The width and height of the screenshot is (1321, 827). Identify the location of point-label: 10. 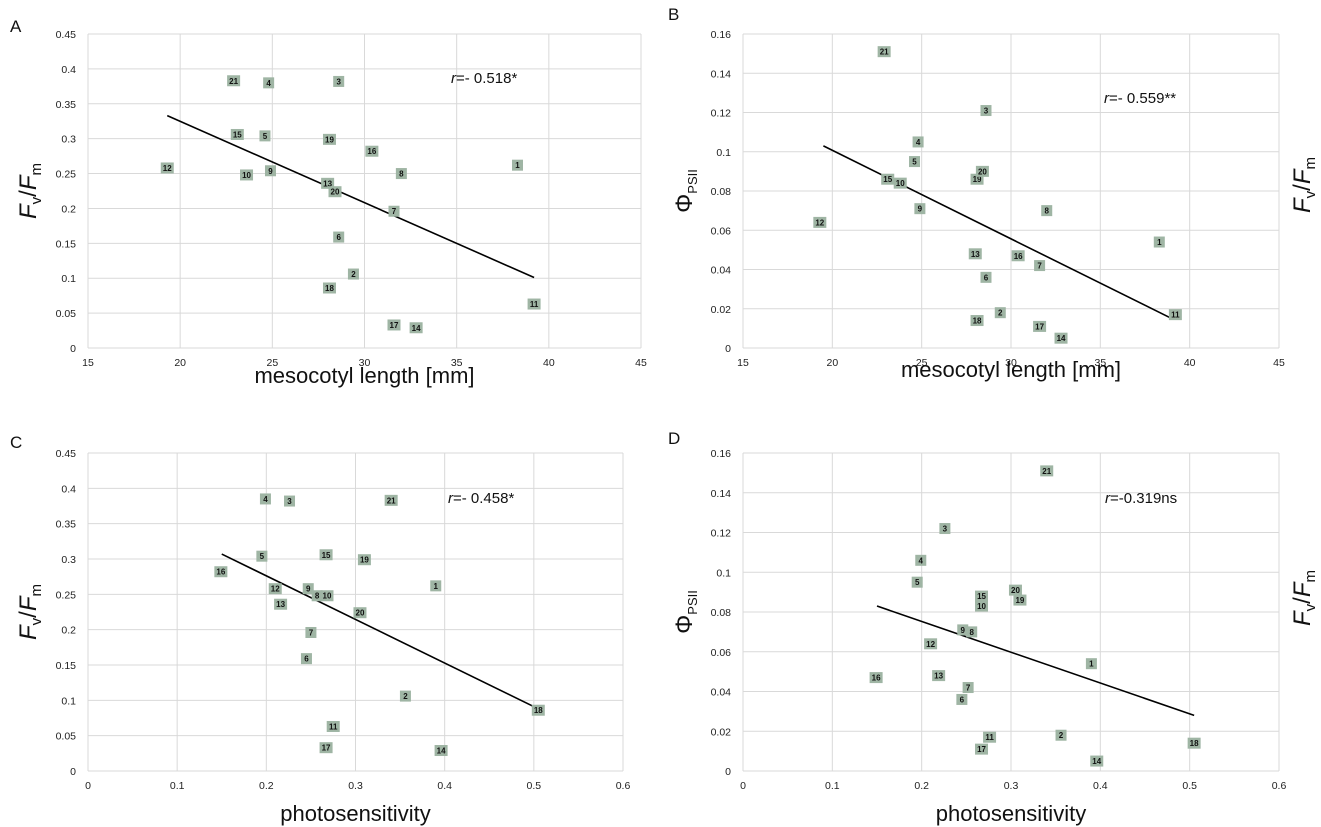
(246, 175).